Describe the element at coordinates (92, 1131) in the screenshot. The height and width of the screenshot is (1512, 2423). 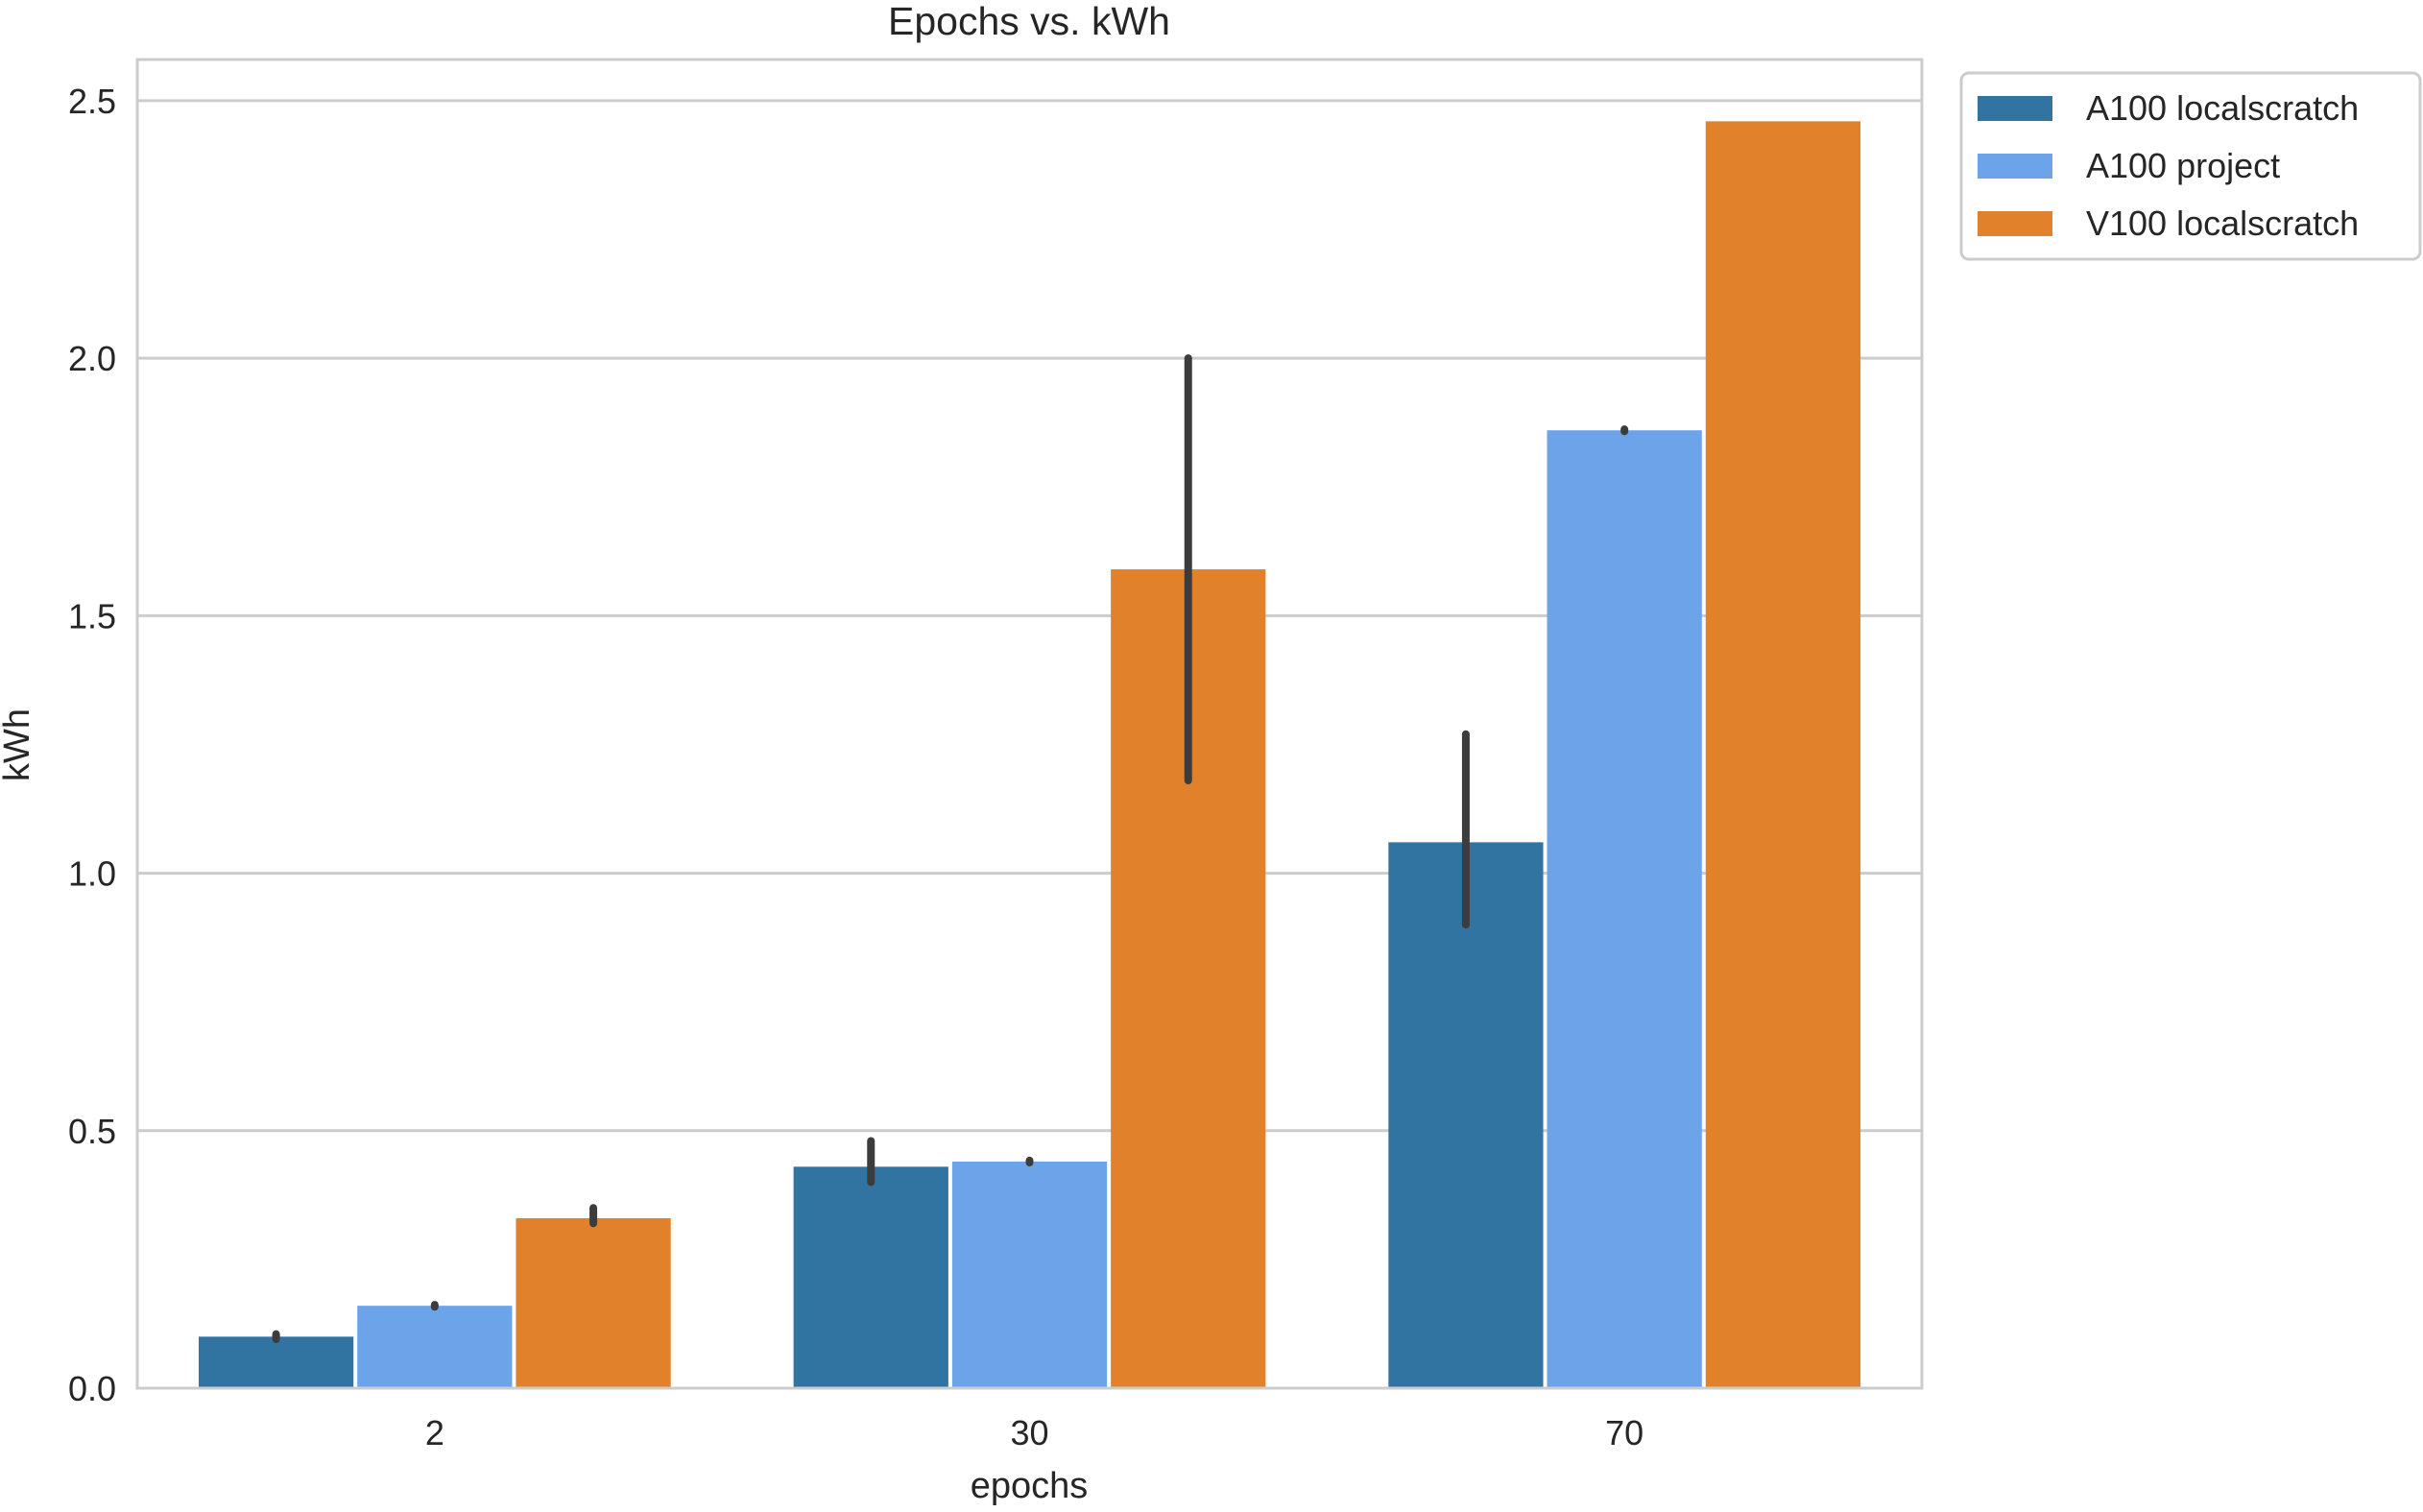
I see `y-tick-label: 0.5` at that location.